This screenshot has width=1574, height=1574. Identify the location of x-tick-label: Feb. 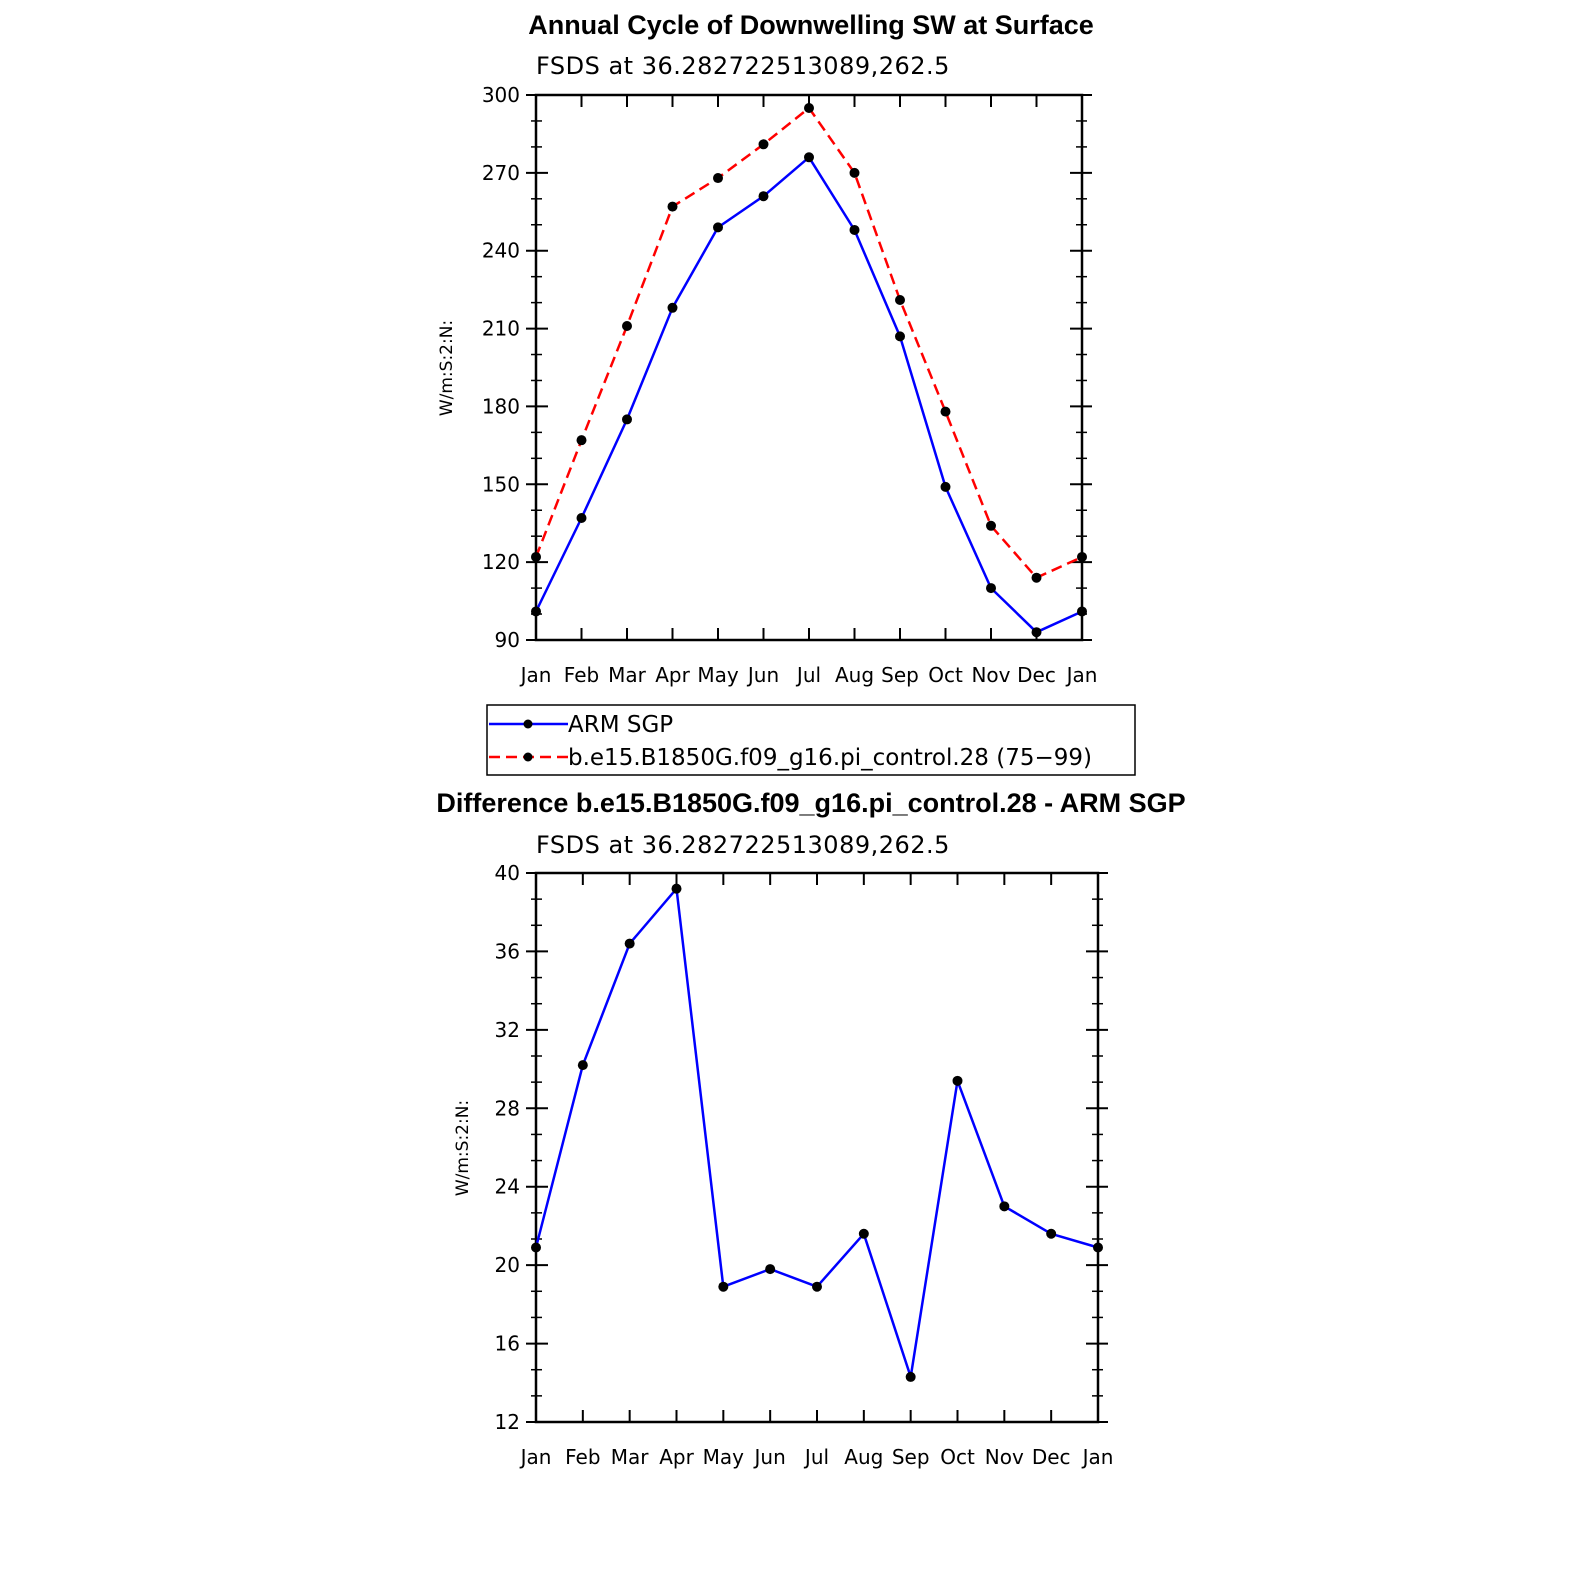
(581, 675).